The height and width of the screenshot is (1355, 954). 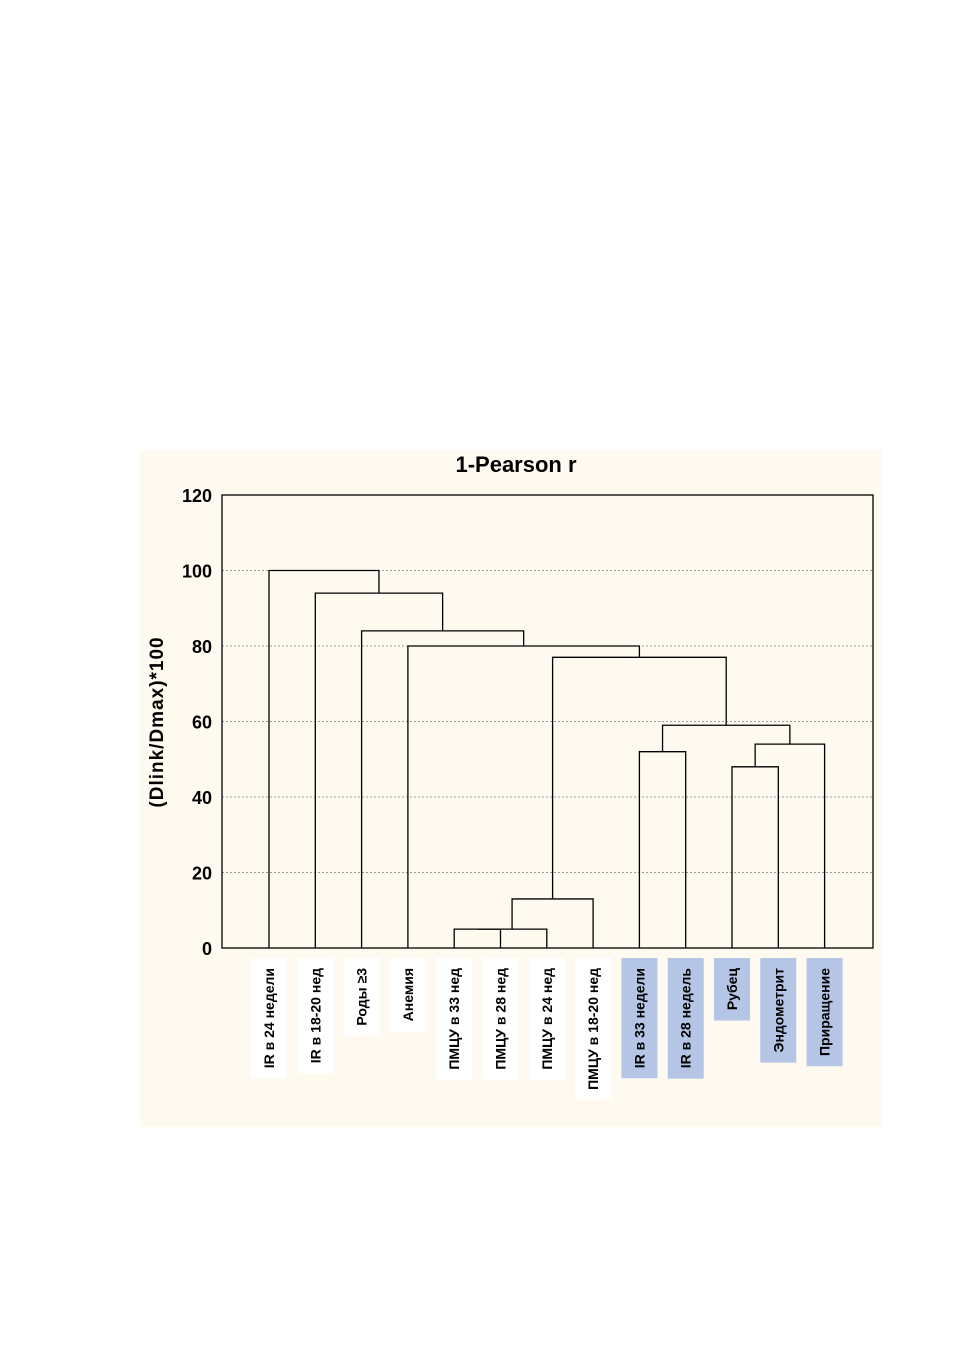 What do you see at coordinates (202, 874) in the screenshot?
I see `y-tick-label: 20` at bounding box center [202, 874].